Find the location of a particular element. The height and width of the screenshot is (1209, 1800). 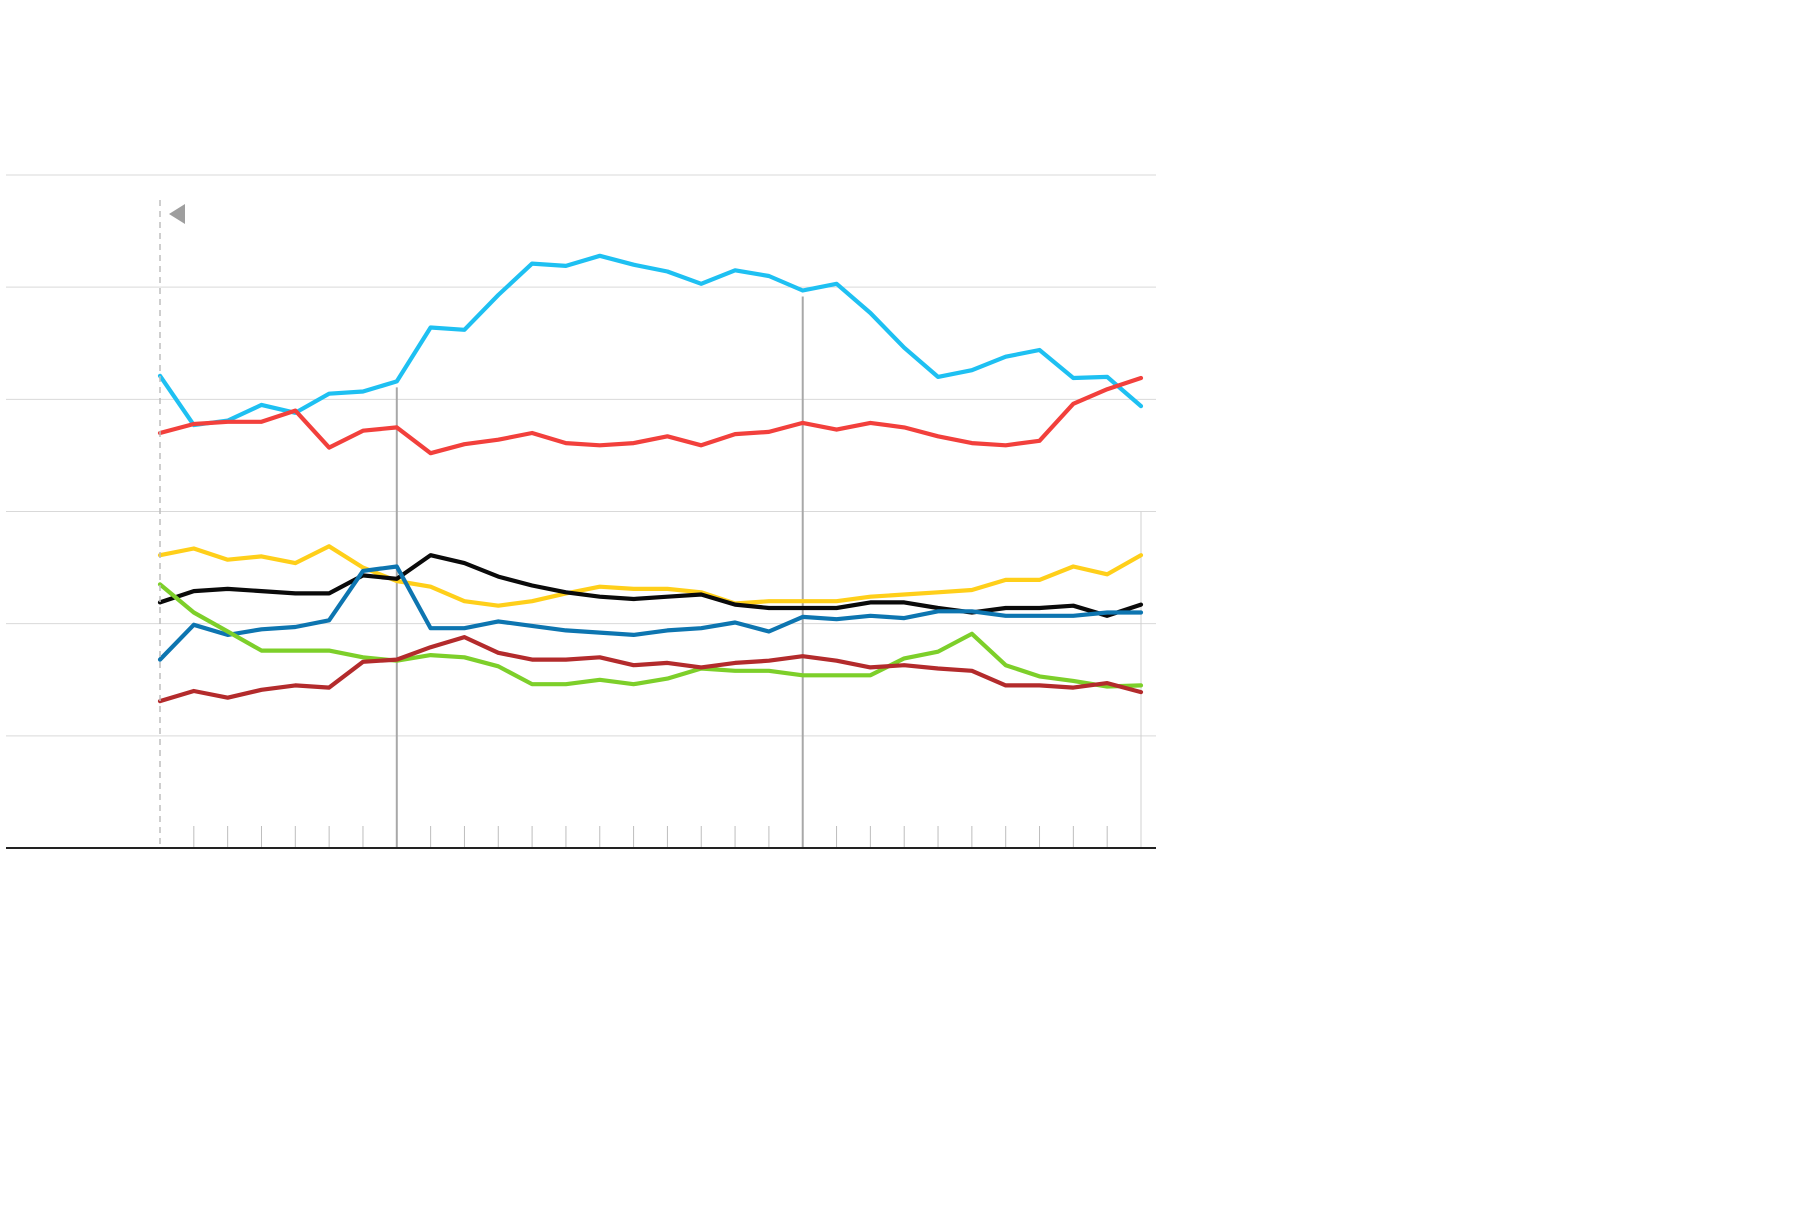

scroll-left-arrow-icon is located at coordinates (177, 214).